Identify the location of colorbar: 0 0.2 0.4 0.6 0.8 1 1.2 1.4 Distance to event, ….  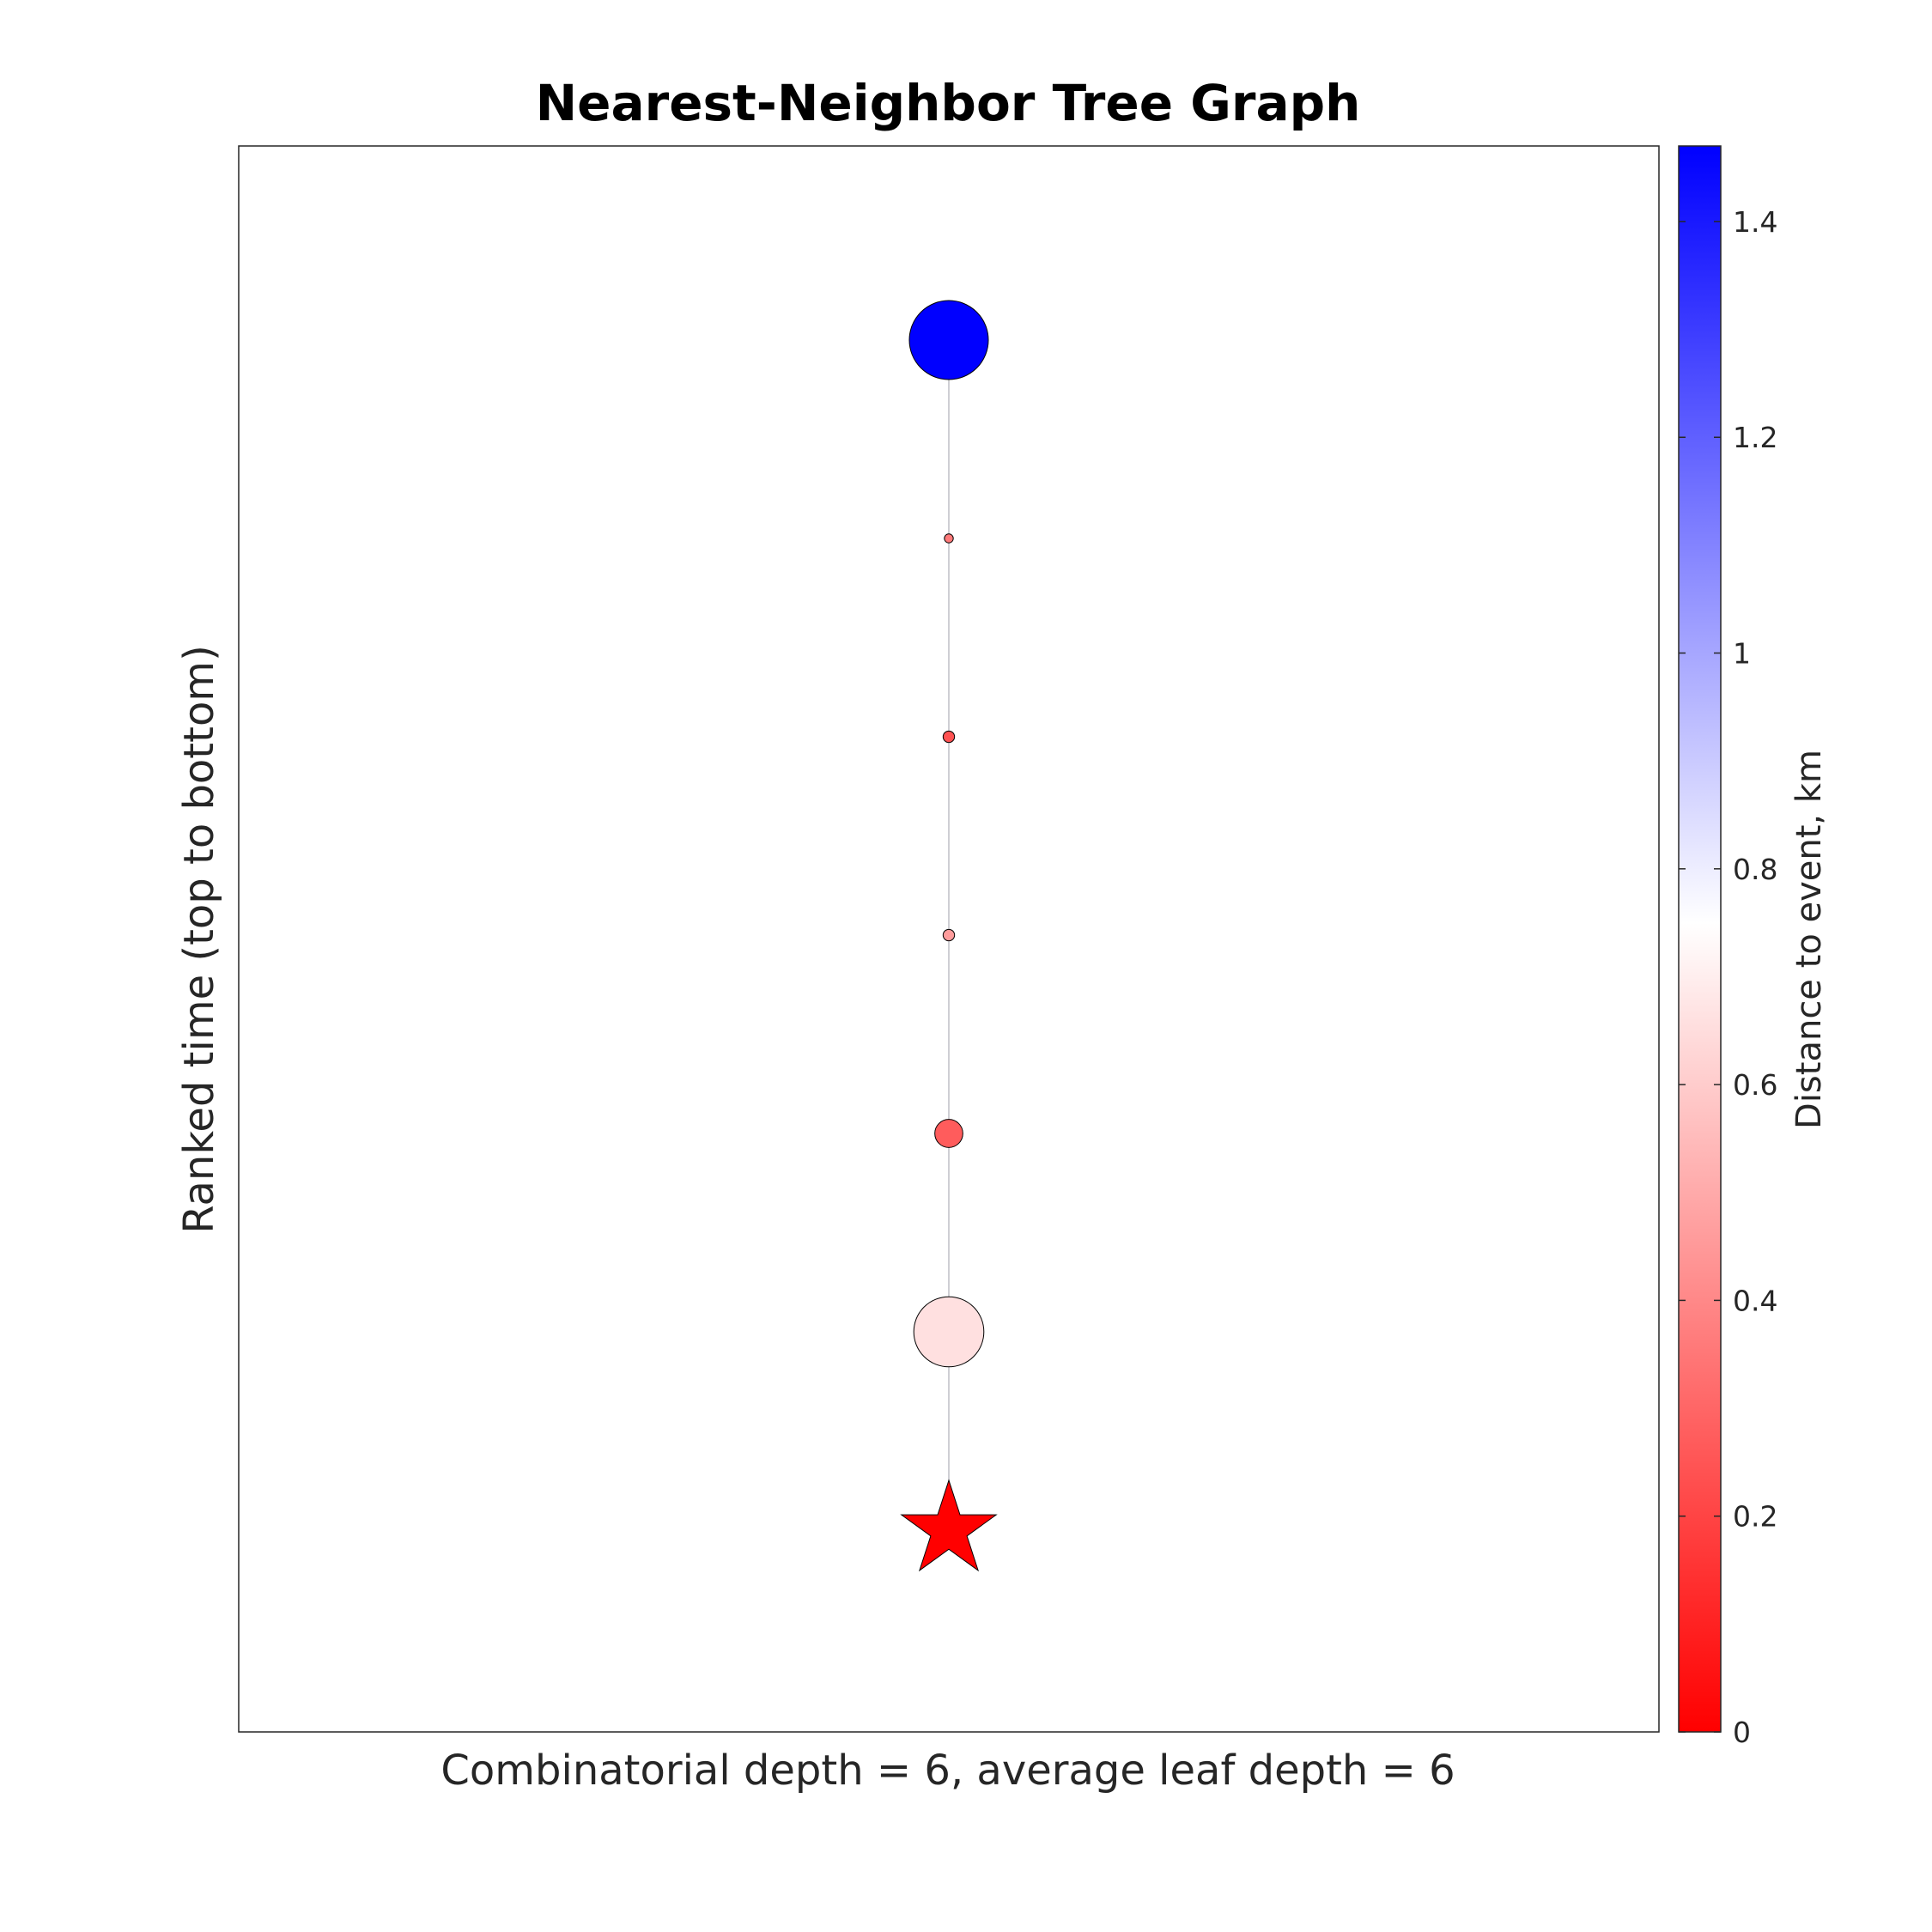
(1753, 947).